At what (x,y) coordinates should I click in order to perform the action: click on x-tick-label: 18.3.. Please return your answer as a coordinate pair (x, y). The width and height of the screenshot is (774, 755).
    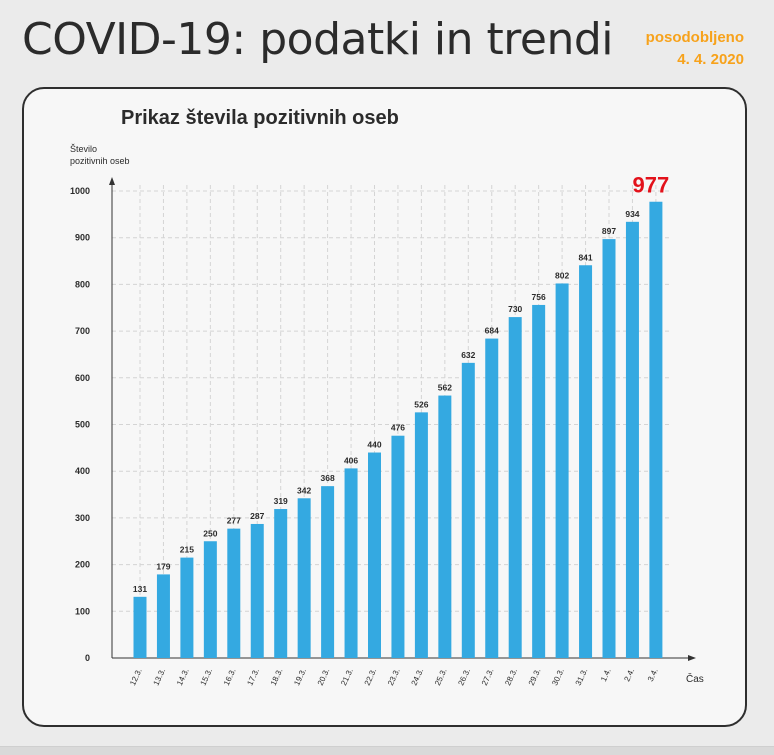
    Looking at the image, I should click on (277, 677).